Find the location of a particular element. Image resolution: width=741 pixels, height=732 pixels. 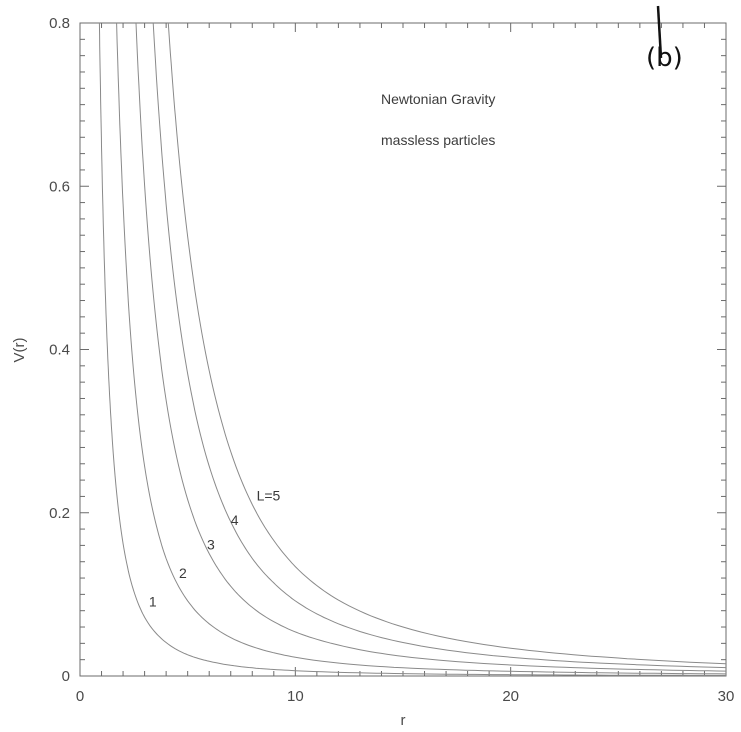

x-tick-label: 0 is located at coordinates (80, 696).